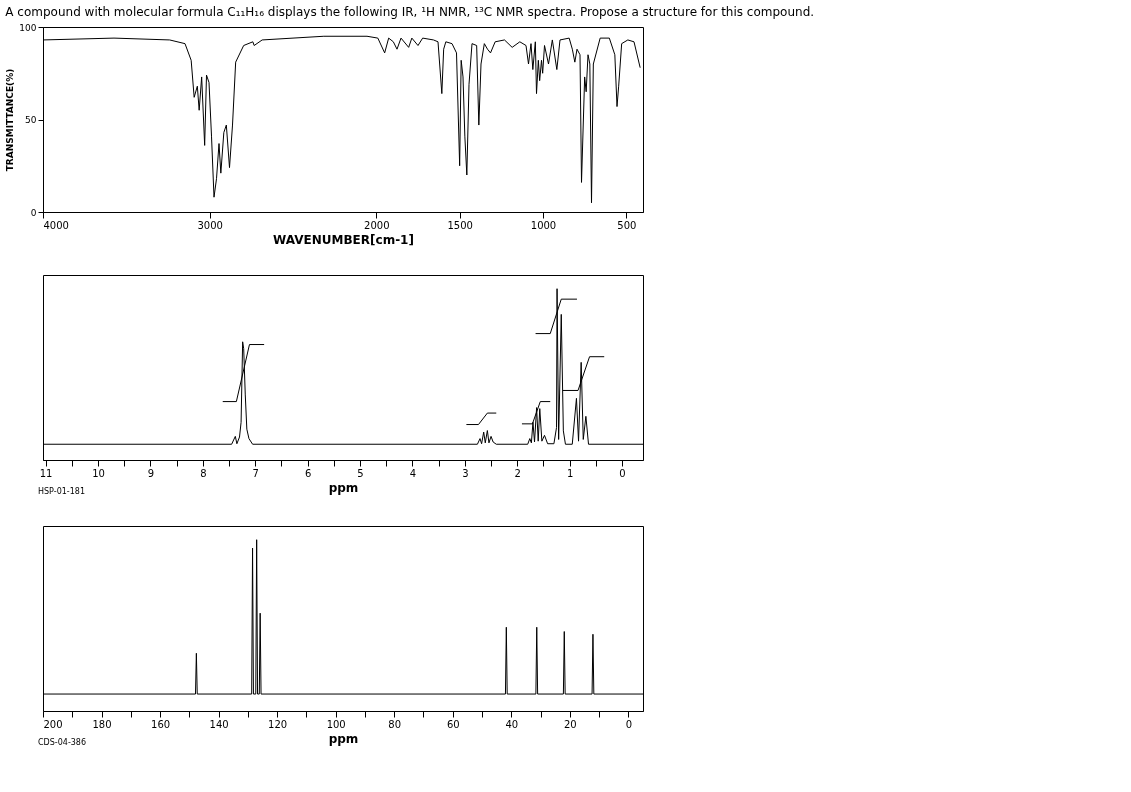 The image size is (1131, 792). I want to click on y-tick-label: 50, so click(31, 120).